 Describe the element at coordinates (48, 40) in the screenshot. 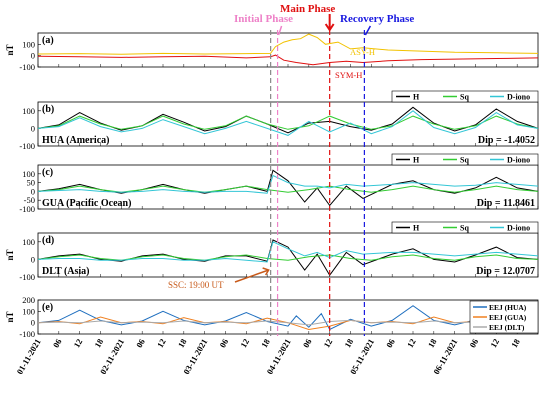

I see `panel-label: (a)` at that location.